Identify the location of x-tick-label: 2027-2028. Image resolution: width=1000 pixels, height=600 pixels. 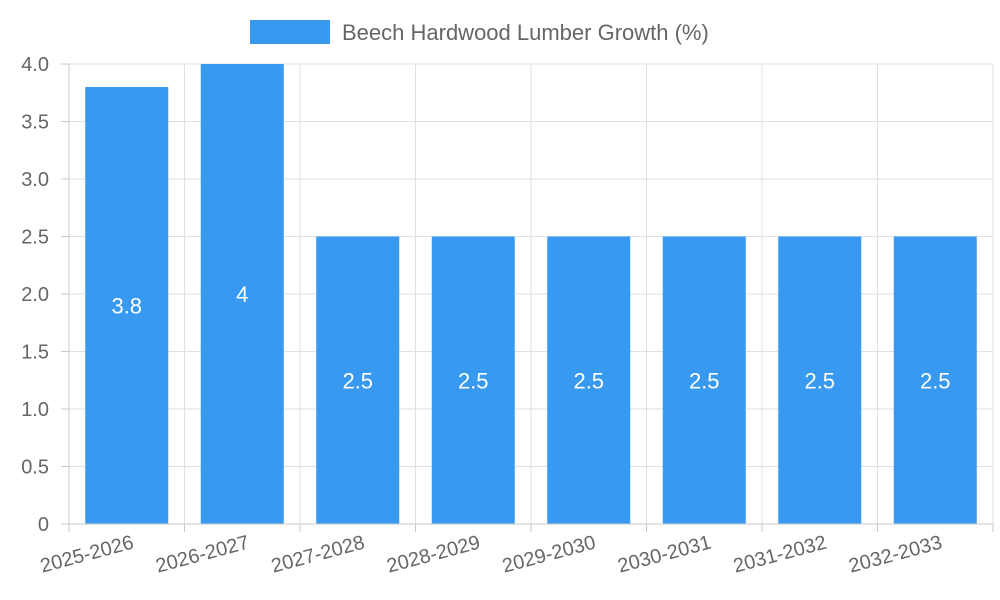
(318, 555).